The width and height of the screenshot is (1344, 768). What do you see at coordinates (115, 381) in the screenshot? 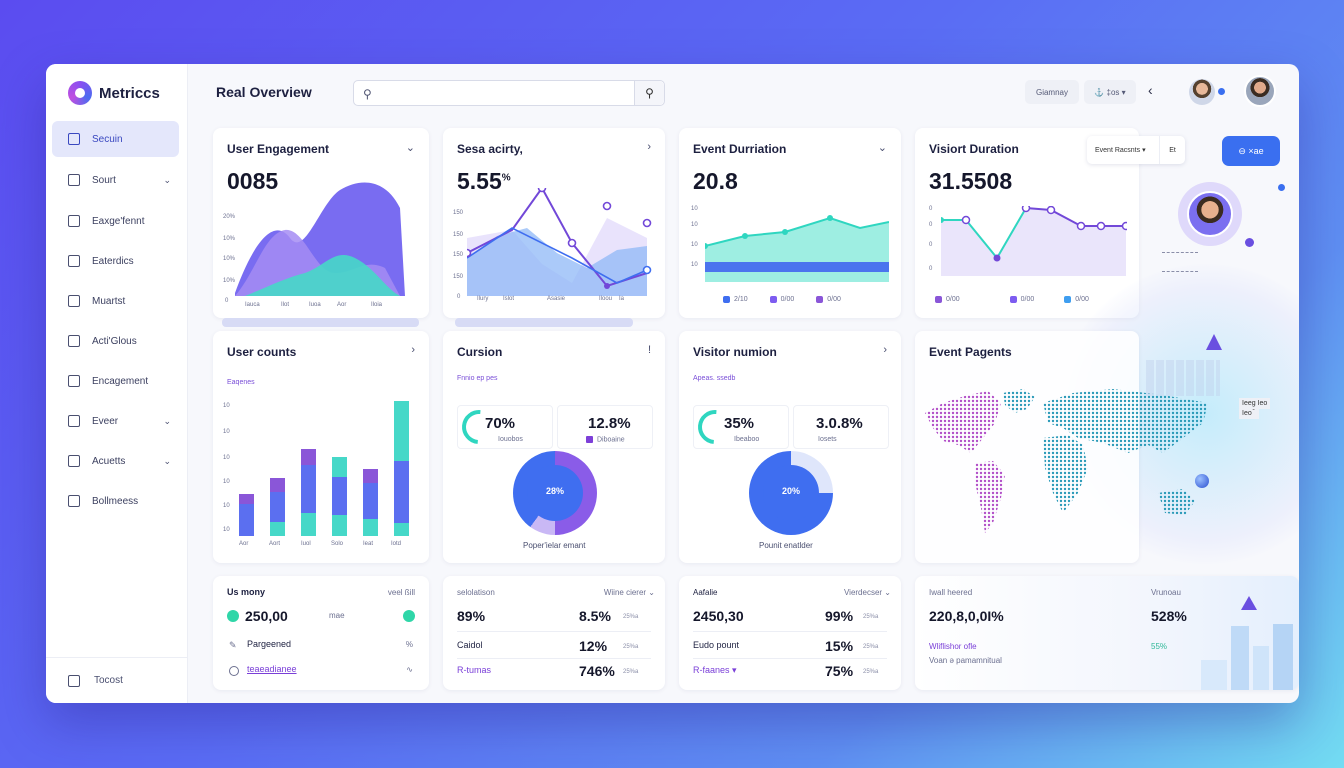
I see `sidebar-item: Encagement` at bounding box center [115, 381].